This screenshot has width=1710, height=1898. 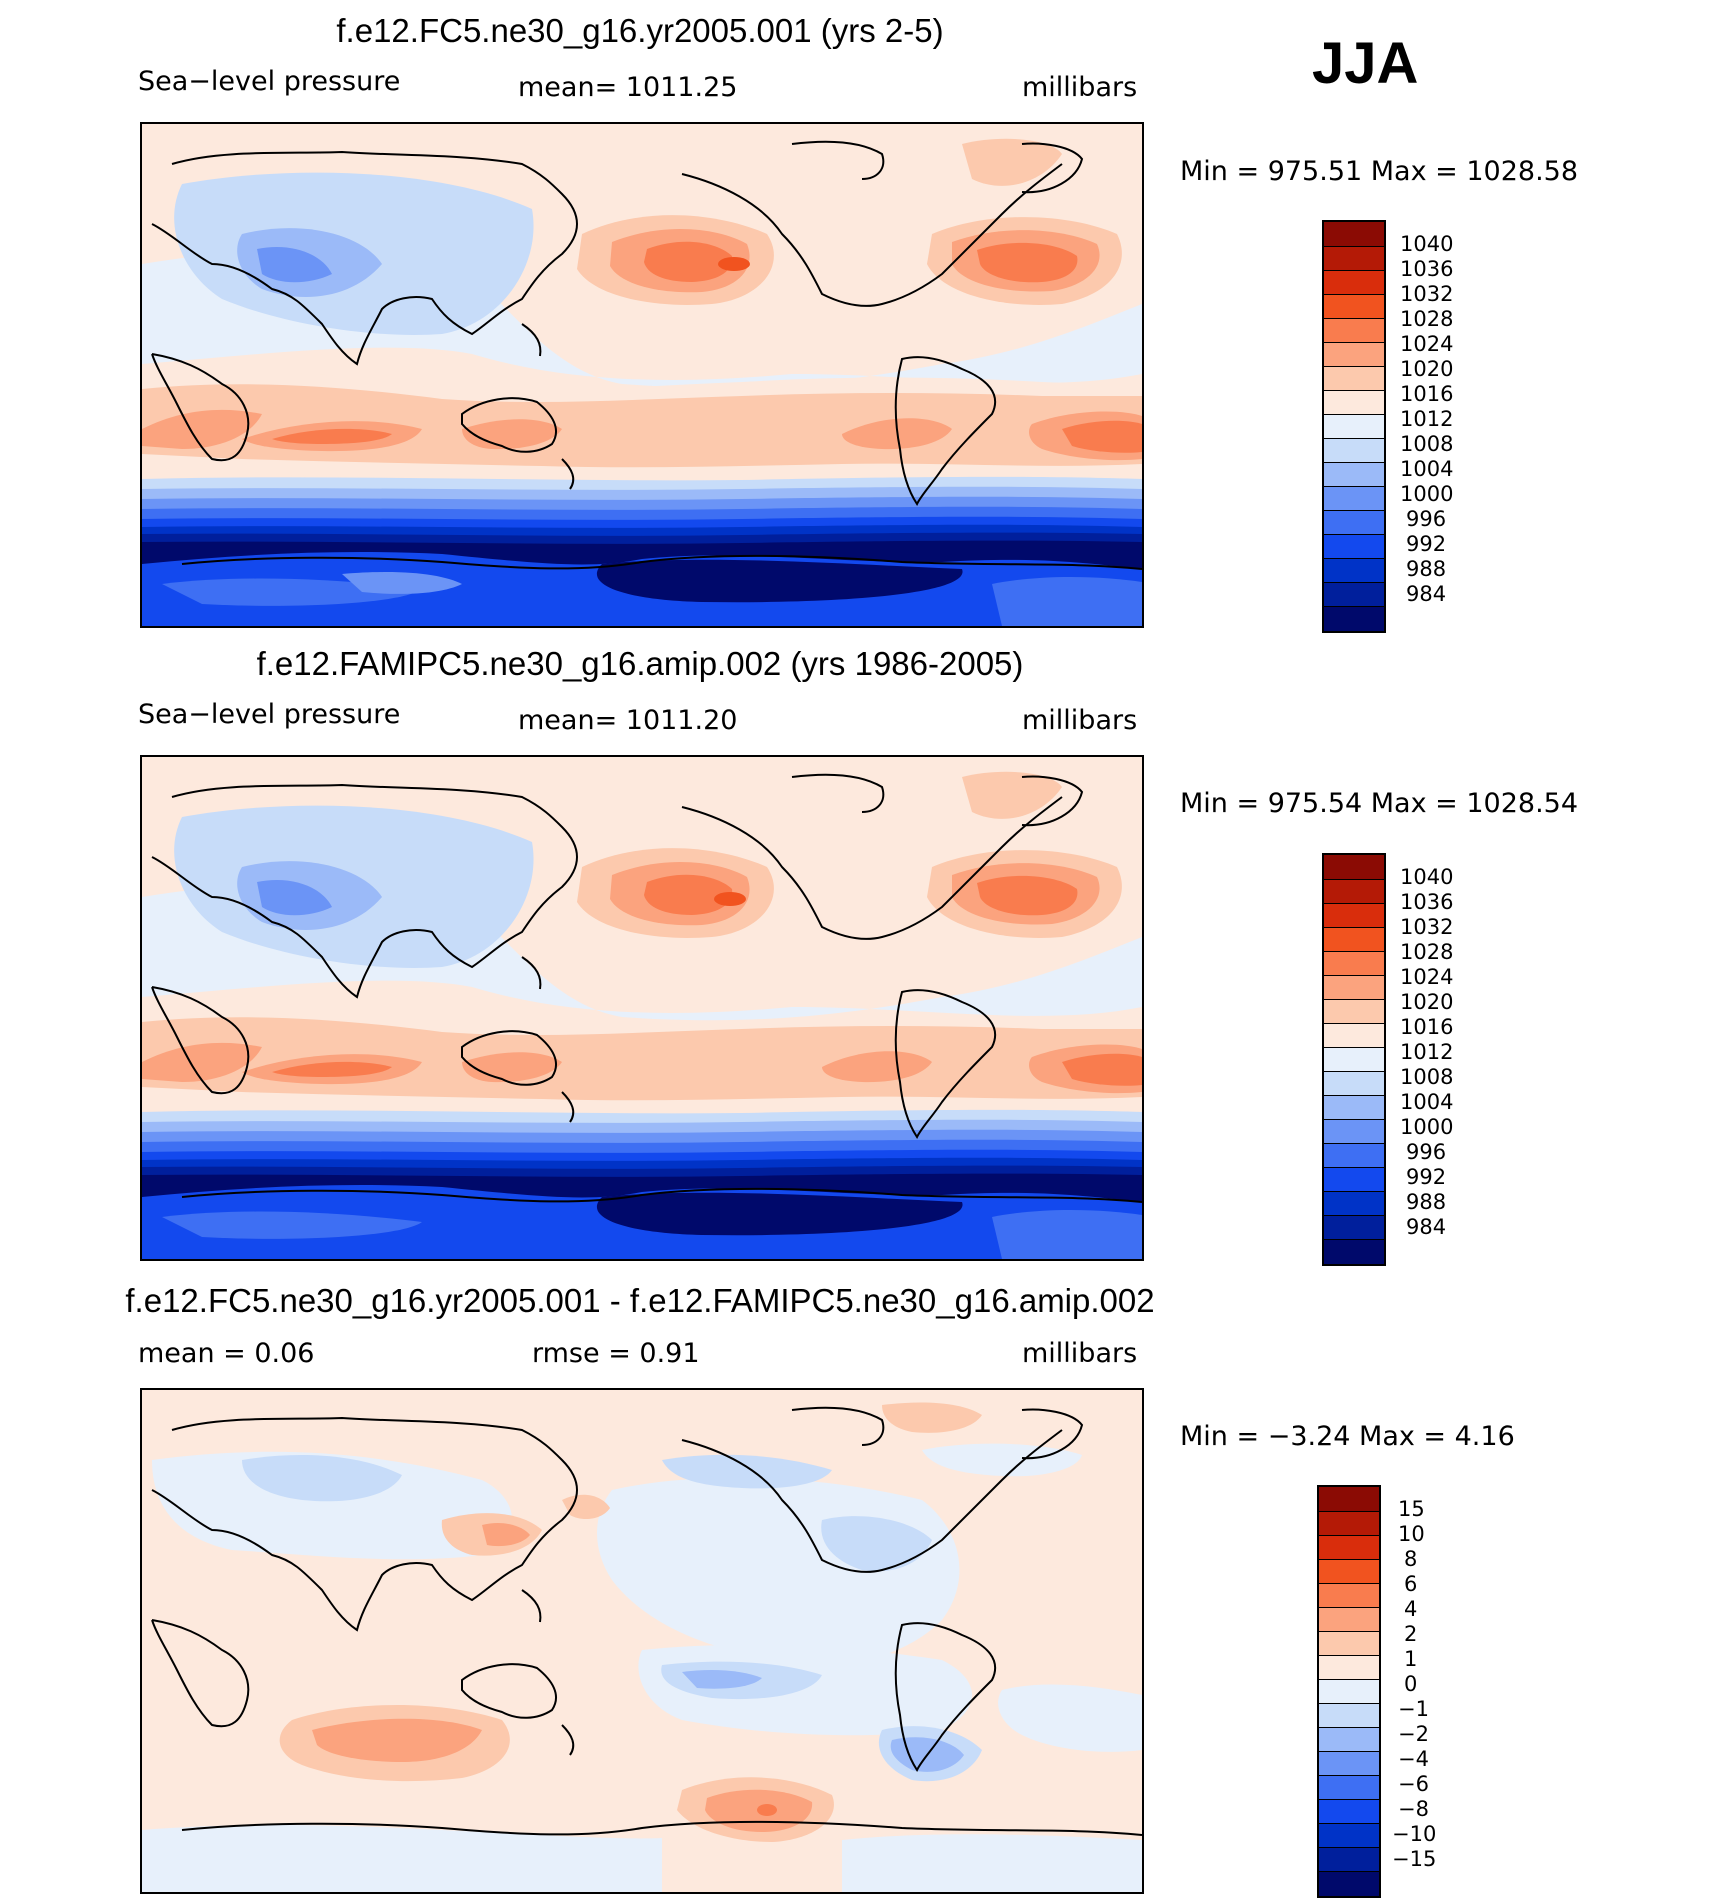 I want to click on panel-3-colorbar, so click(x=1349, y=1691).